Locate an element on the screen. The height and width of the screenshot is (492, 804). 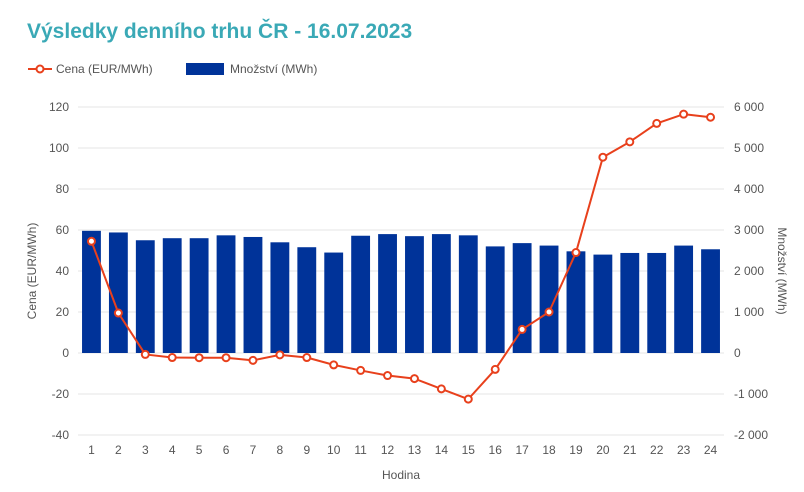
left-axis-tick-label: 120 is located at coordinates (59, 107).